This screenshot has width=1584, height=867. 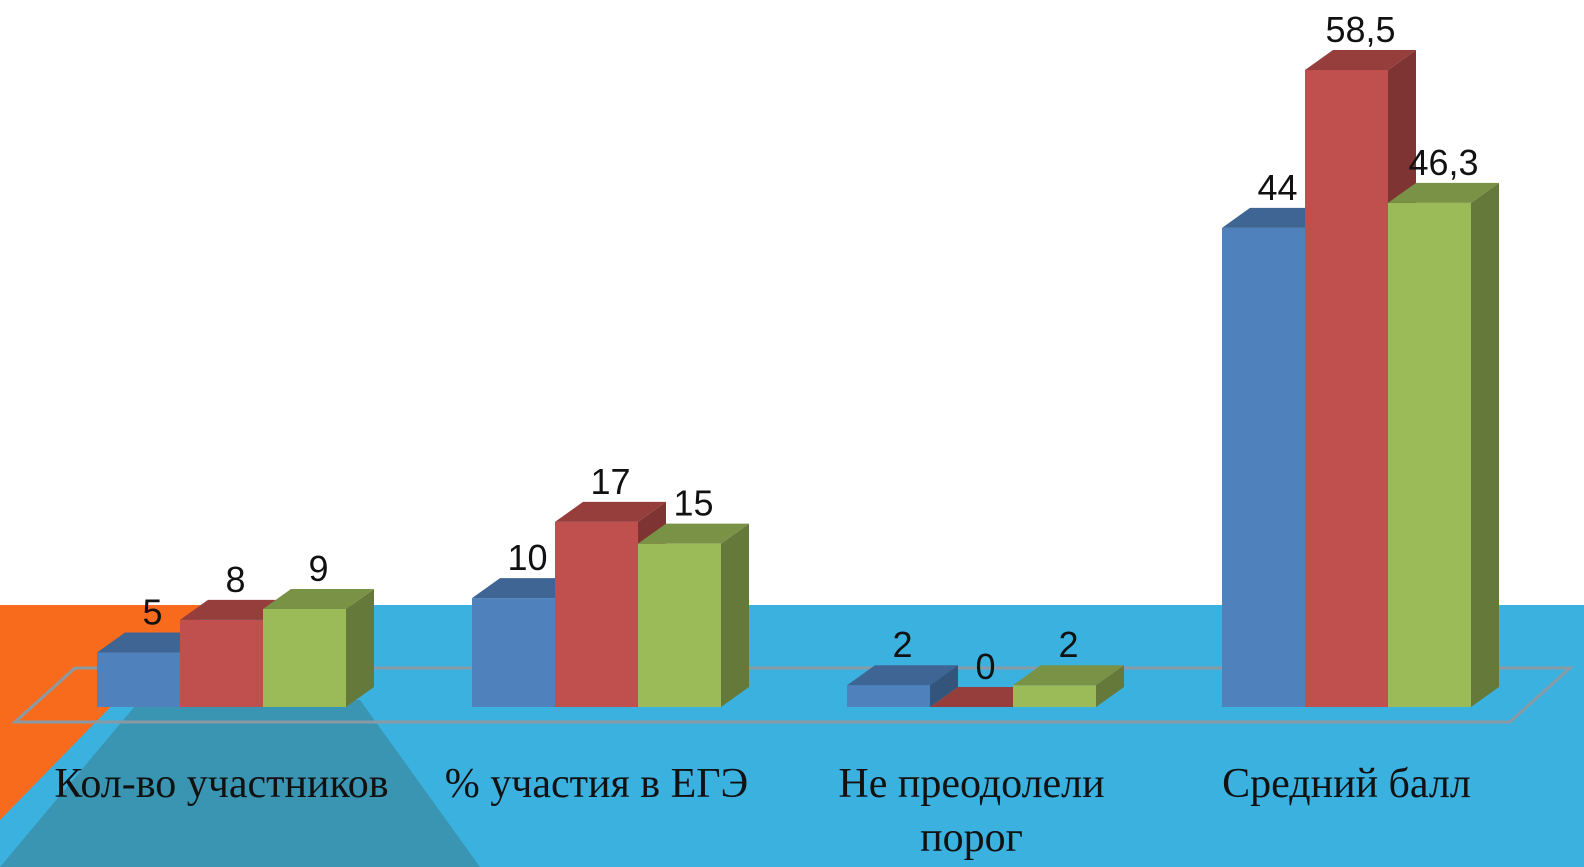 What do you see at coordinates (792, 695) in the screenshot?
I see `floor` at bounding box center [792, 695].